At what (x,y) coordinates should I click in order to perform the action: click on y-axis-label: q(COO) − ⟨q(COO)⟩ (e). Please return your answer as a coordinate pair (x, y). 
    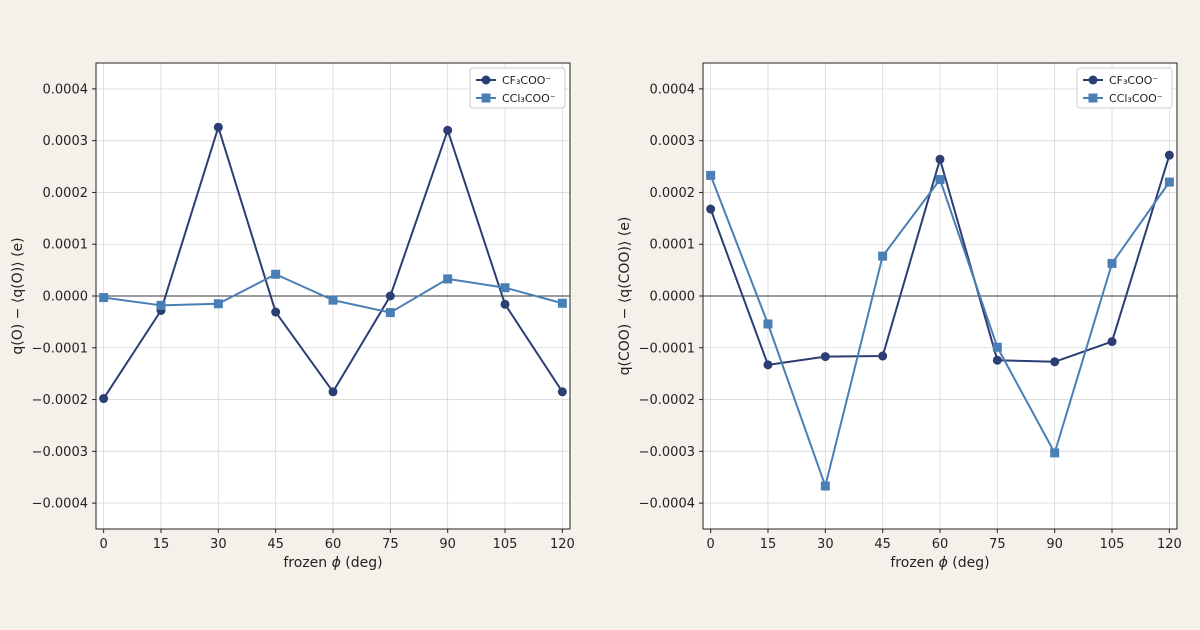
    Looking at the image, I should click on (625, 296).